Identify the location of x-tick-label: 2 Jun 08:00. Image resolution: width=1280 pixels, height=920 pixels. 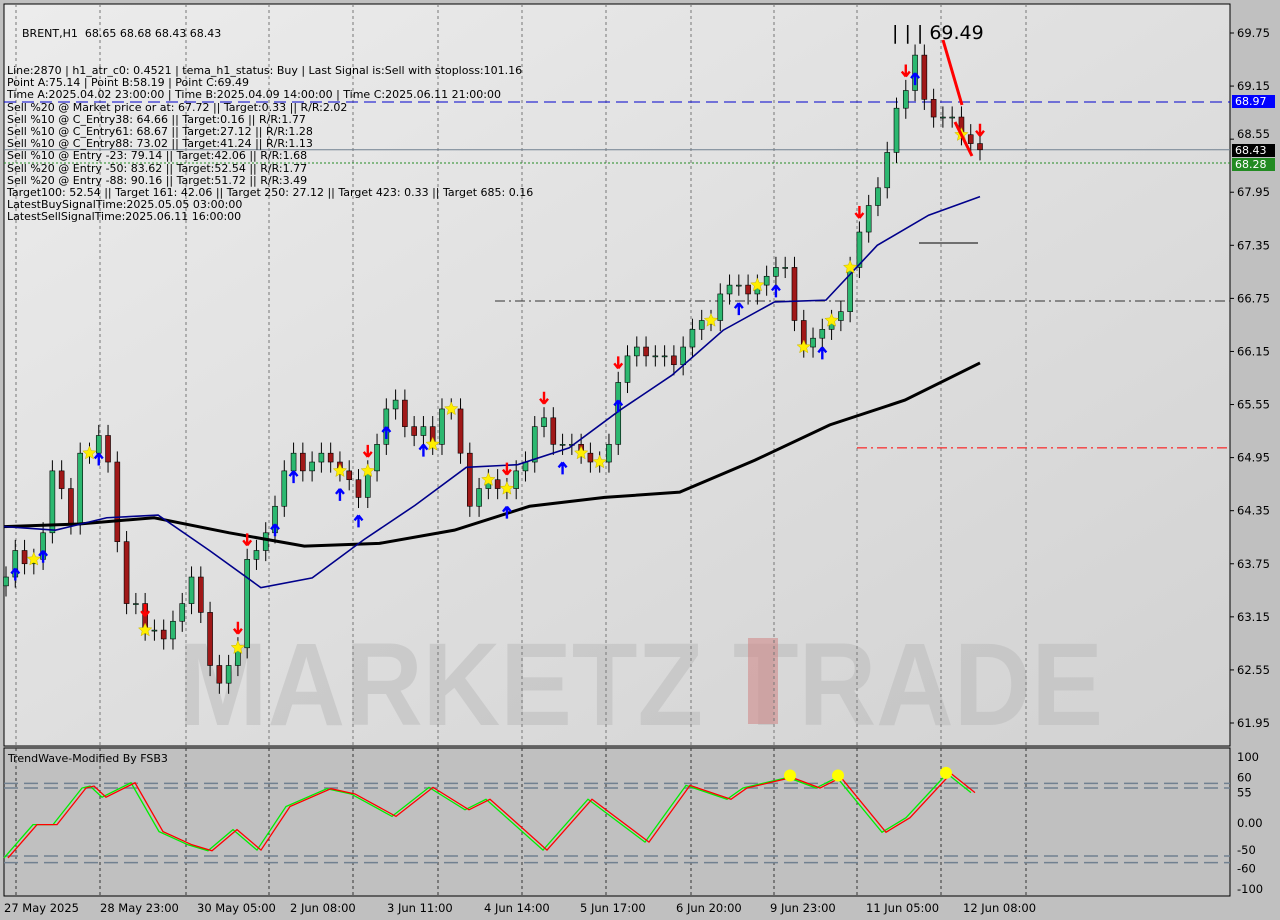
(323, 908).